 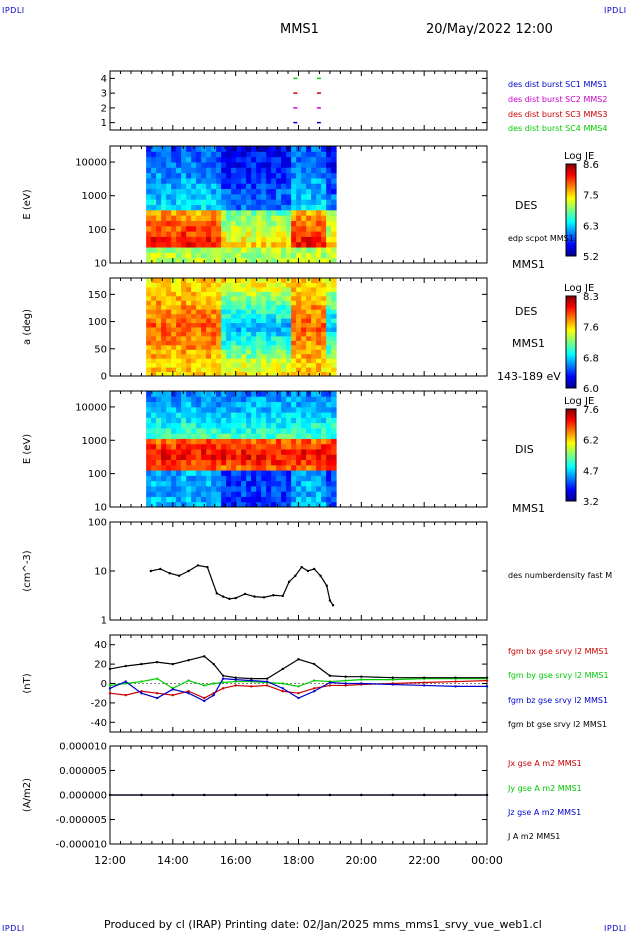 I want to click on panel-side-label: DES, so click(x=526, y=311).